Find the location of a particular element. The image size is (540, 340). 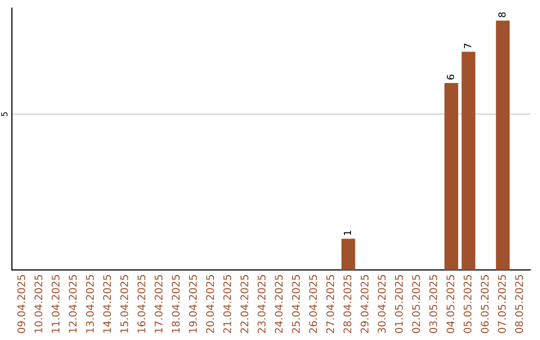

x-tick-label: 10.04.2025 is located at coordinates (38, 304).